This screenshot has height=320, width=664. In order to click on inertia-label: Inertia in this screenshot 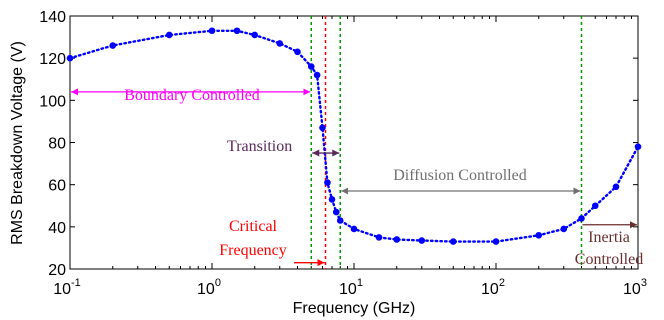, I will do `click(609, 237)`.